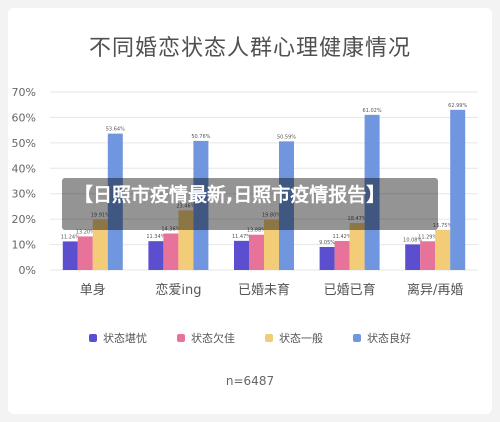 The image size is (500, 422). I want to click on legend-item-1: 状态堪忧, so click(118, 338).